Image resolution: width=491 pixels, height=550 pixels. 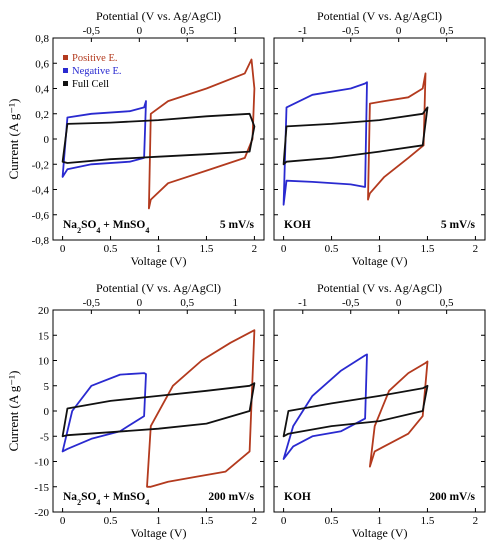 What do you see at coordinates (95, 58) in the screenshot?
I see `legend-label-positive: Positive E.` at bounding box center [95, 58].